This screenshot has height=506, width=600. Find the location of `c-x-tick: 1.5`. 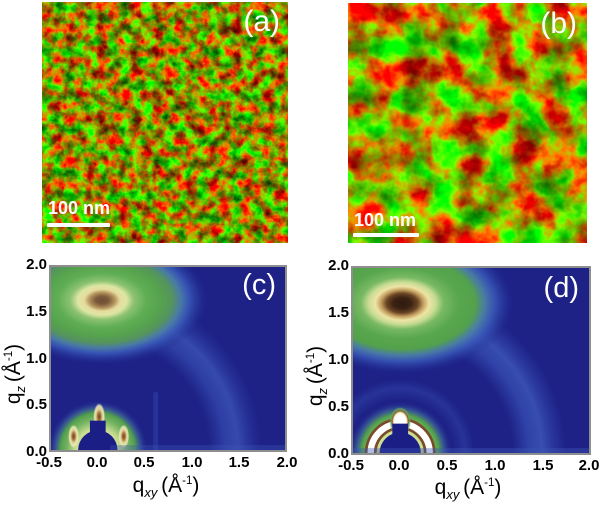

c-x-tick: 1.5 is located at coordinates (239, 462).